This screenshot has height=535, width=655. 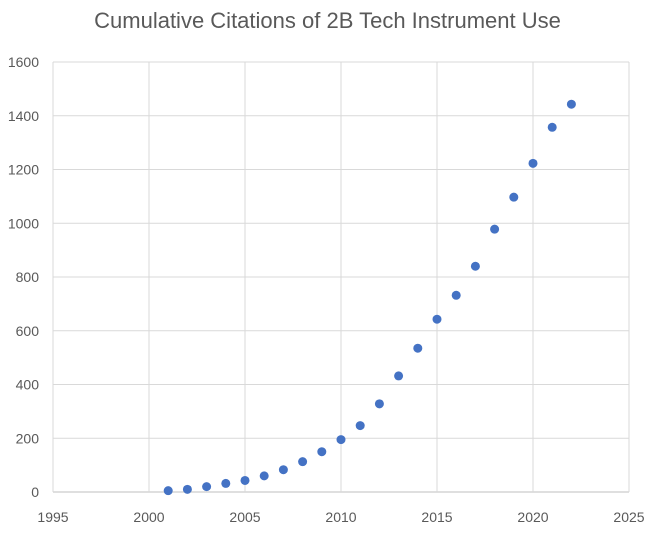 I want to click on y-tick-label: 1600, so click(x=23, y=62).